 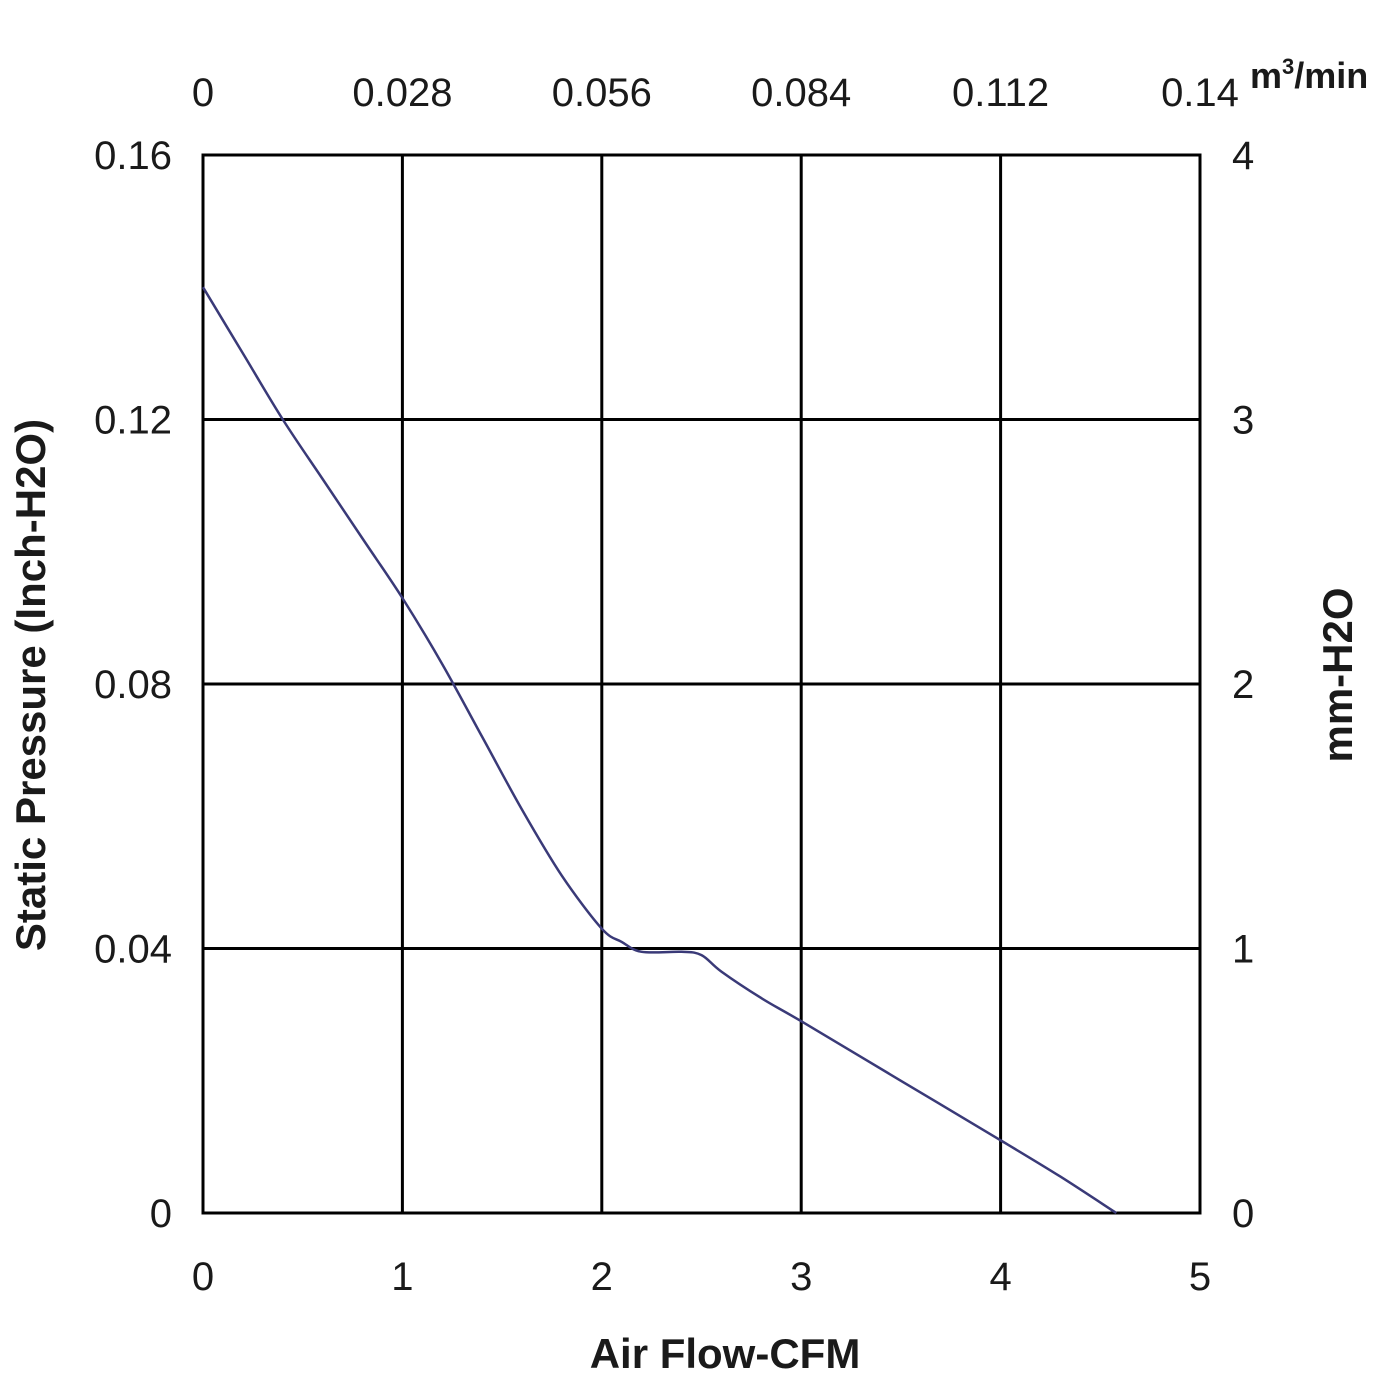 What do you see at coordinates (203, 1277) in the screenshot?
I see `x-tick-label: 0` at bounding box center [203, 1277].